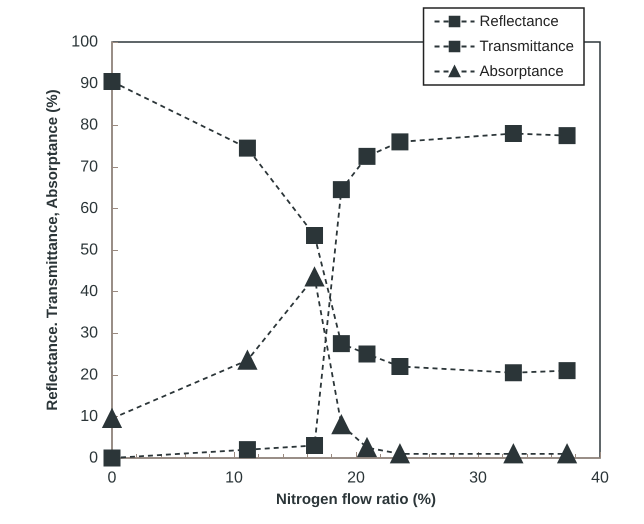 The image size is (644, 524). I want to click on x-axis-title: Nitrogen flow ratio (%), so click(356, 499).